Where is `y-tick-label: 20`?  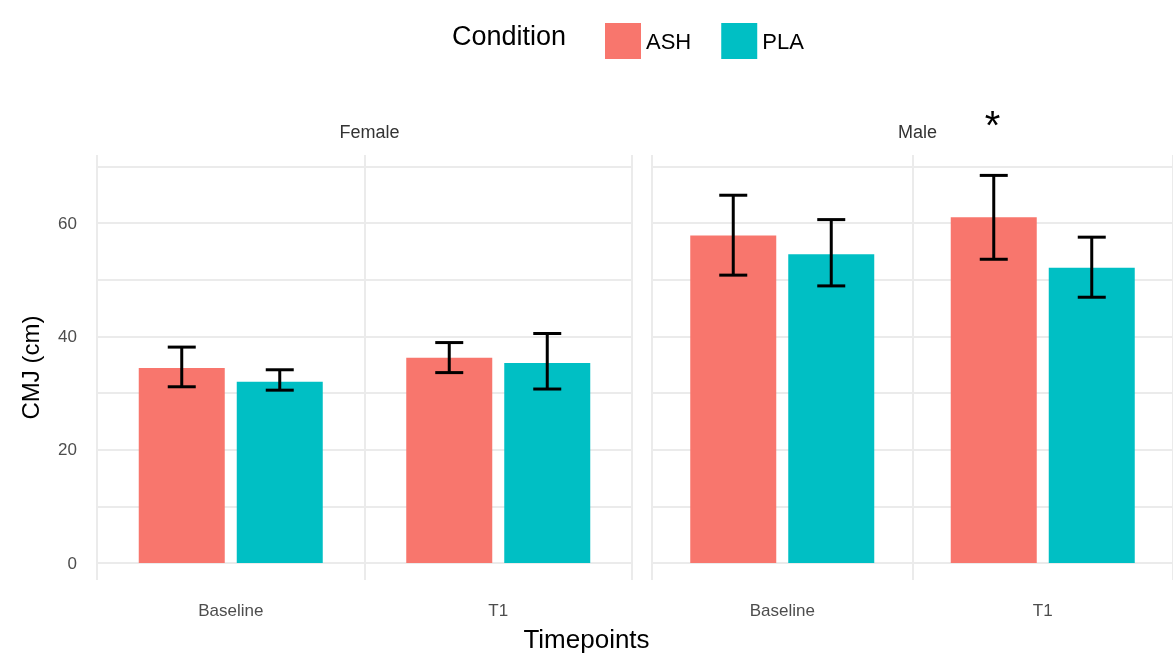 y-tick-label: 20 is located at coordinates (67, 450).